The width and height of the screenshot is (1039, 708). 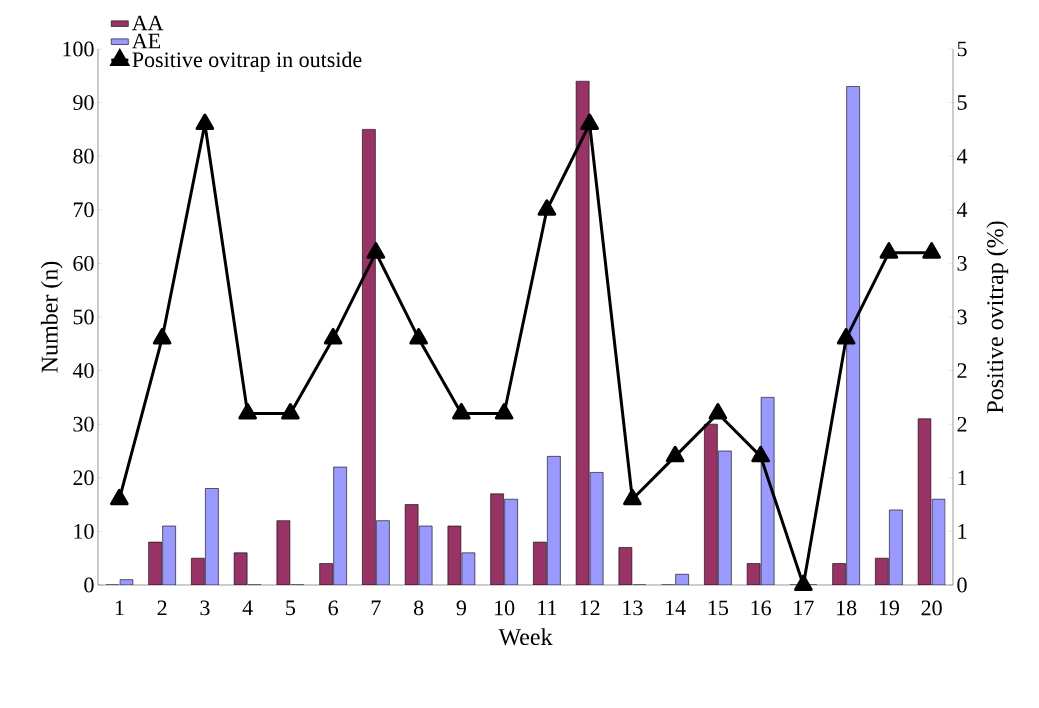 I want to click on y-tick-label: 70, so click(x=83, y=210).